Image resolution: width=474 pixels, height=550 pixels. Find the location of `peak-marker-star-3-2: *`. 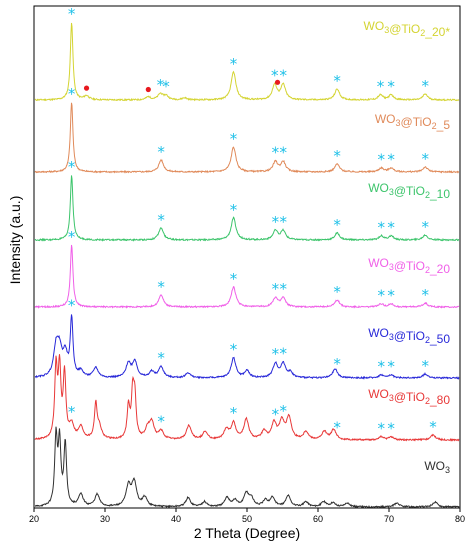

peak-marker-star-3-2: * is located at coordinates (234, 279).